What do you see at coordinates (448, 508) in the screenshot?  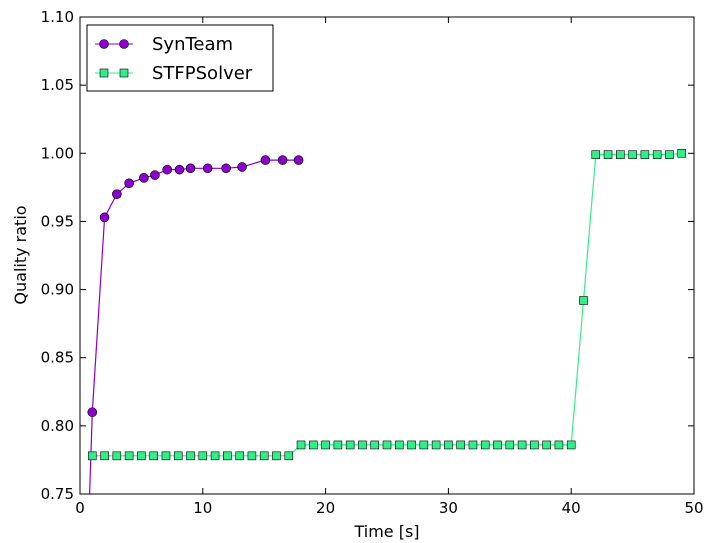 I see `x-tick-label: 30` at bounding box center [448, 508].